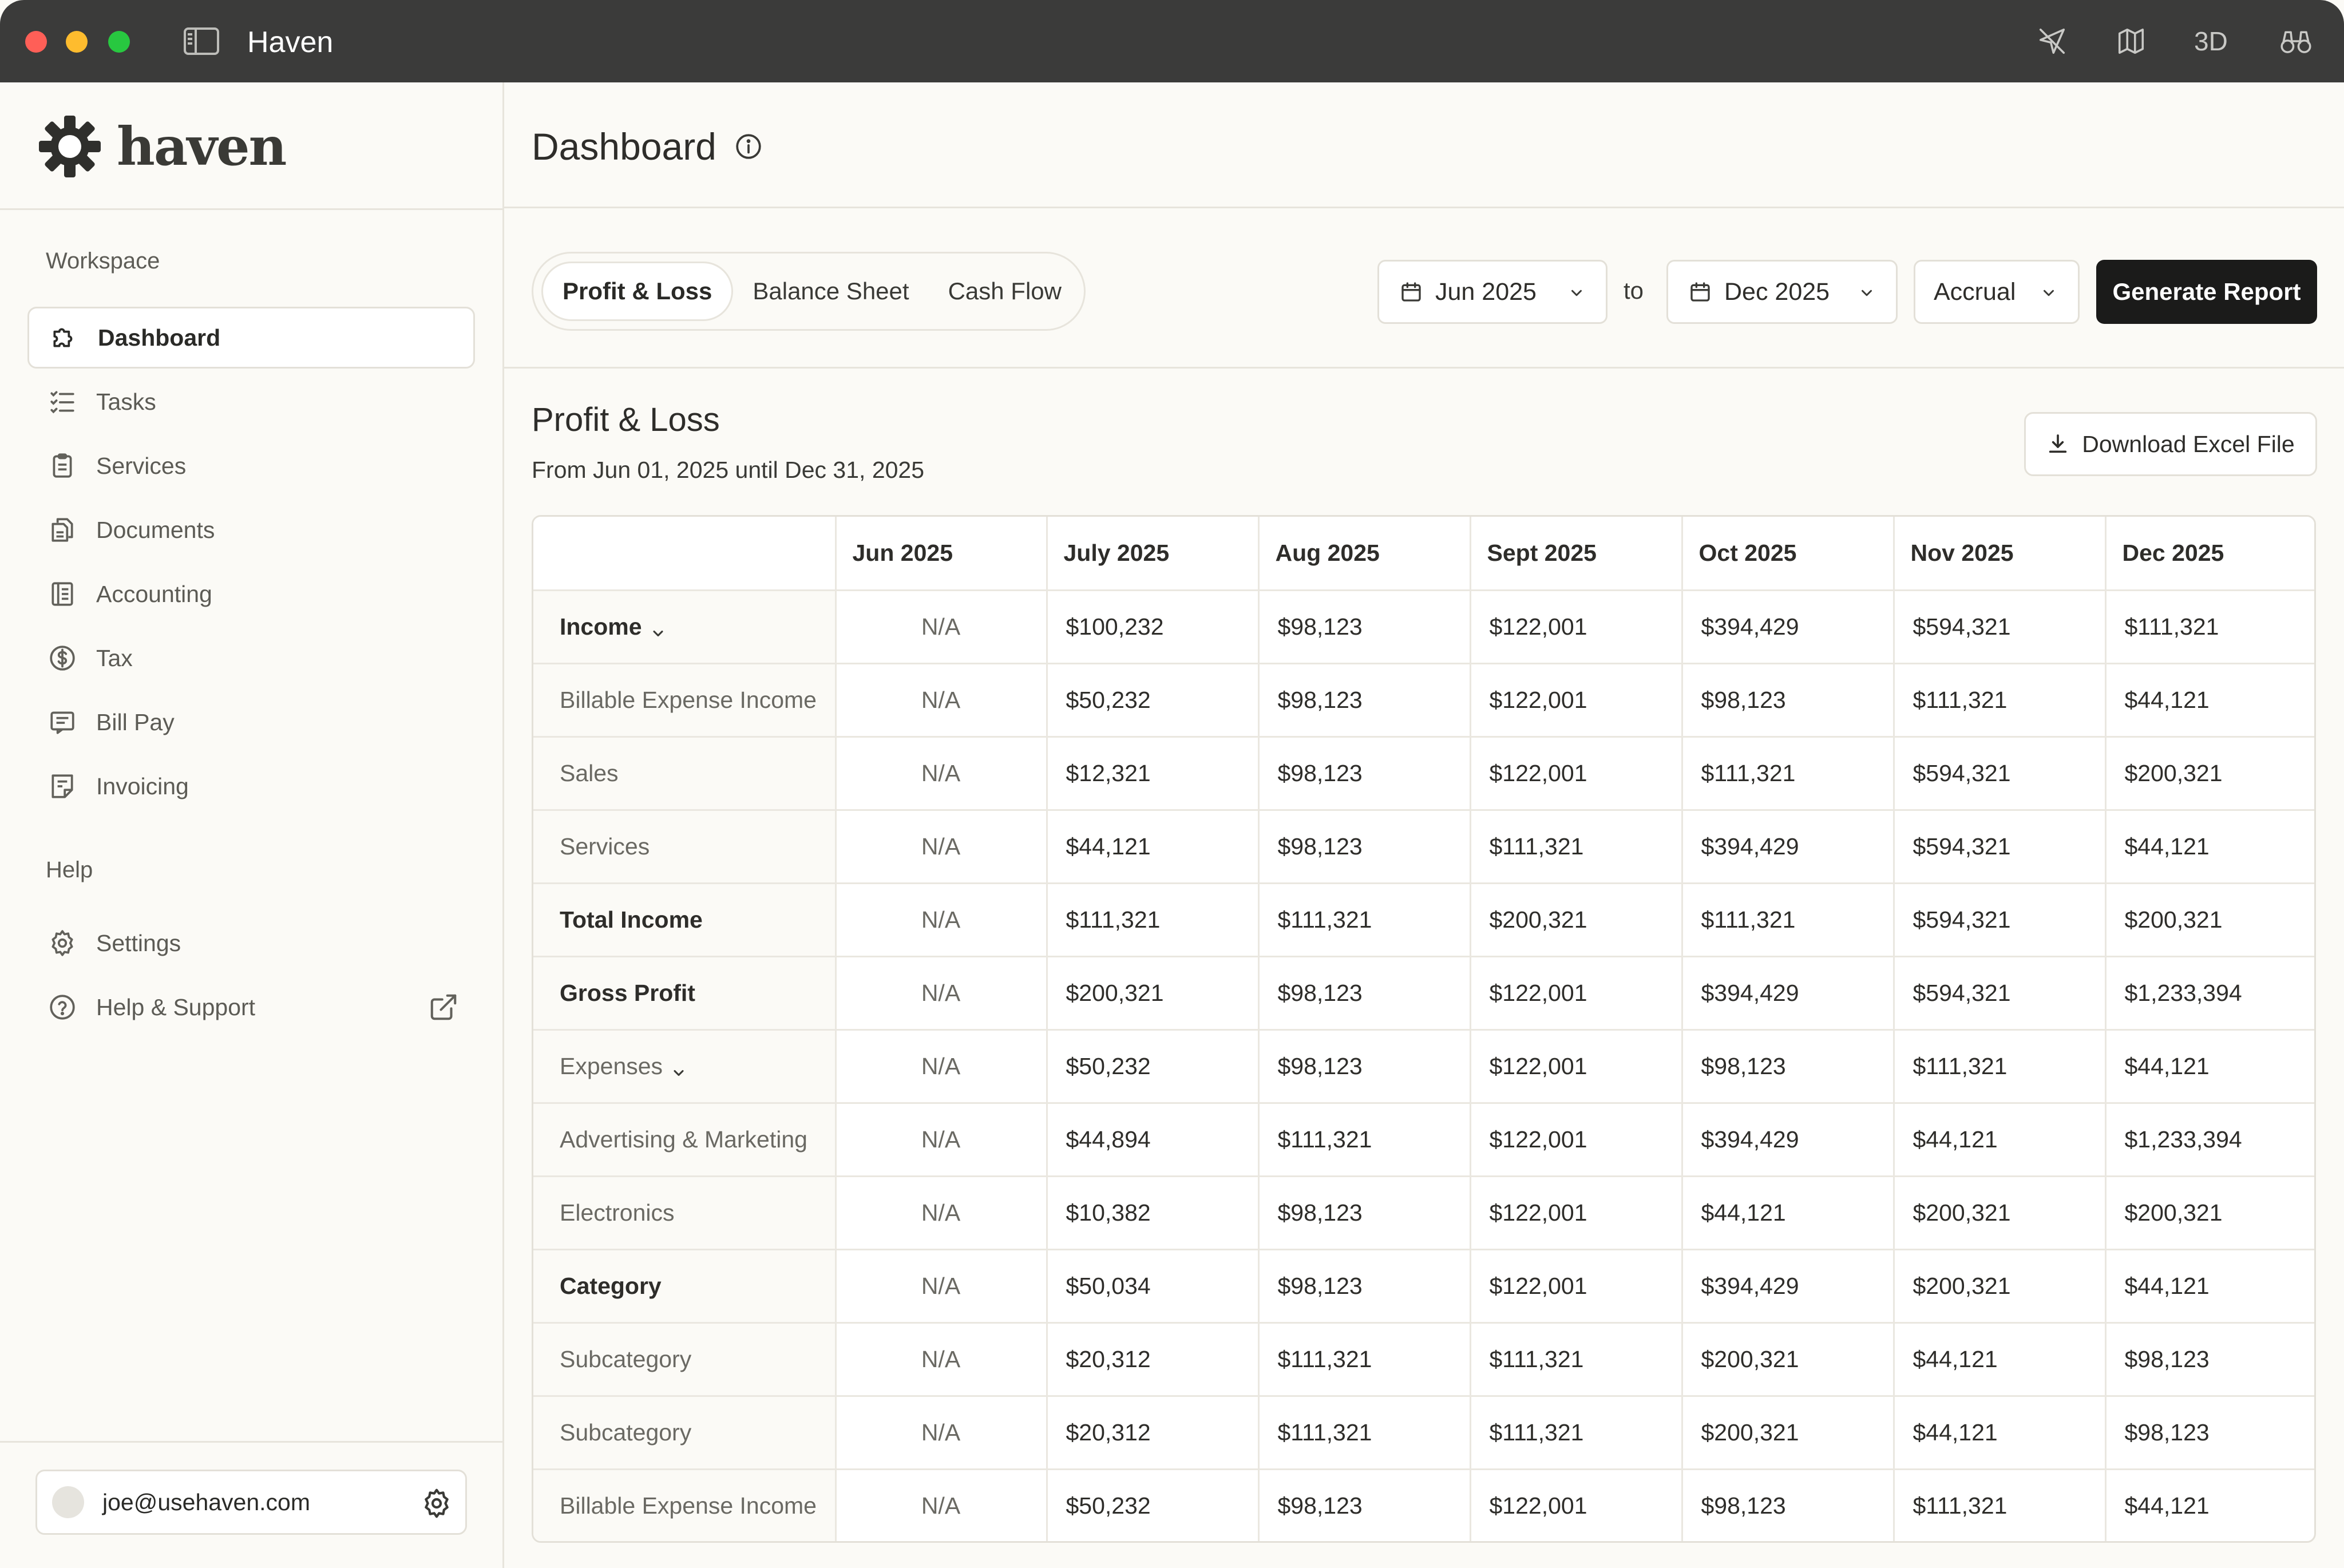 The height and width of the screenshot is (1568, 2344). Describe the element at coordinates (729, 470) in the screenshot. I see `report-date-range: From Jun 01, 2025 until Dec 31, 2025` at that location.